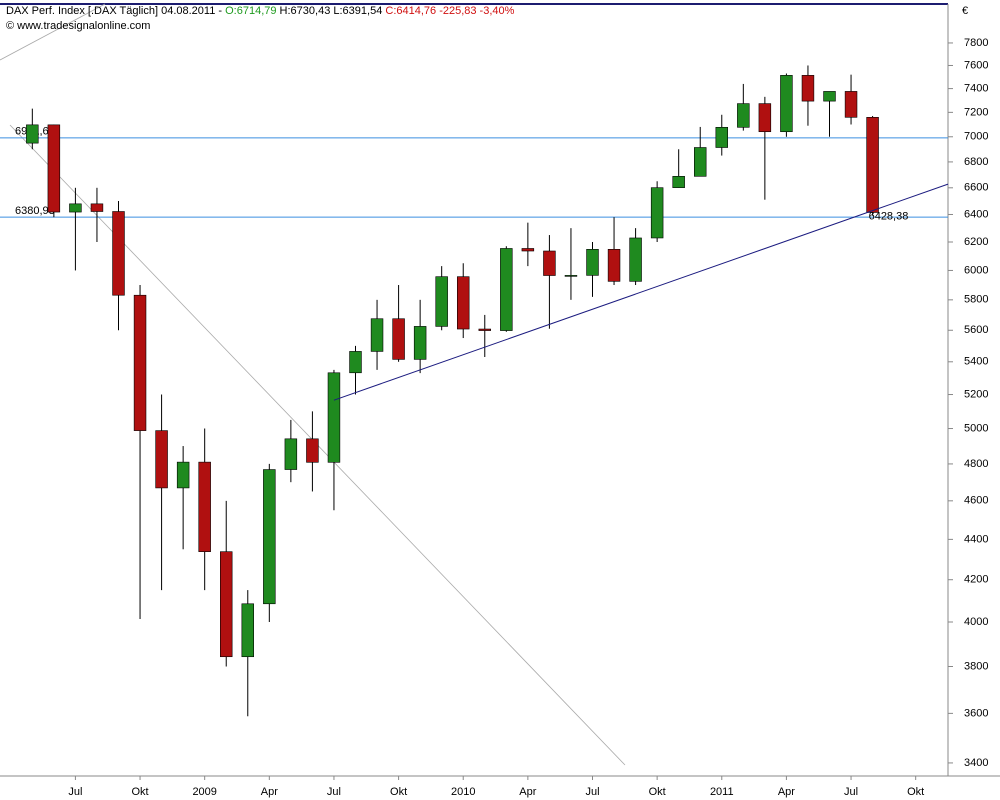 The height and width of the screenshot is (800, 1000). What do you see at coordinates (722, 792) in the screenshot?
I see `x-tick-label: 2011` at bounding box center [722, 792].